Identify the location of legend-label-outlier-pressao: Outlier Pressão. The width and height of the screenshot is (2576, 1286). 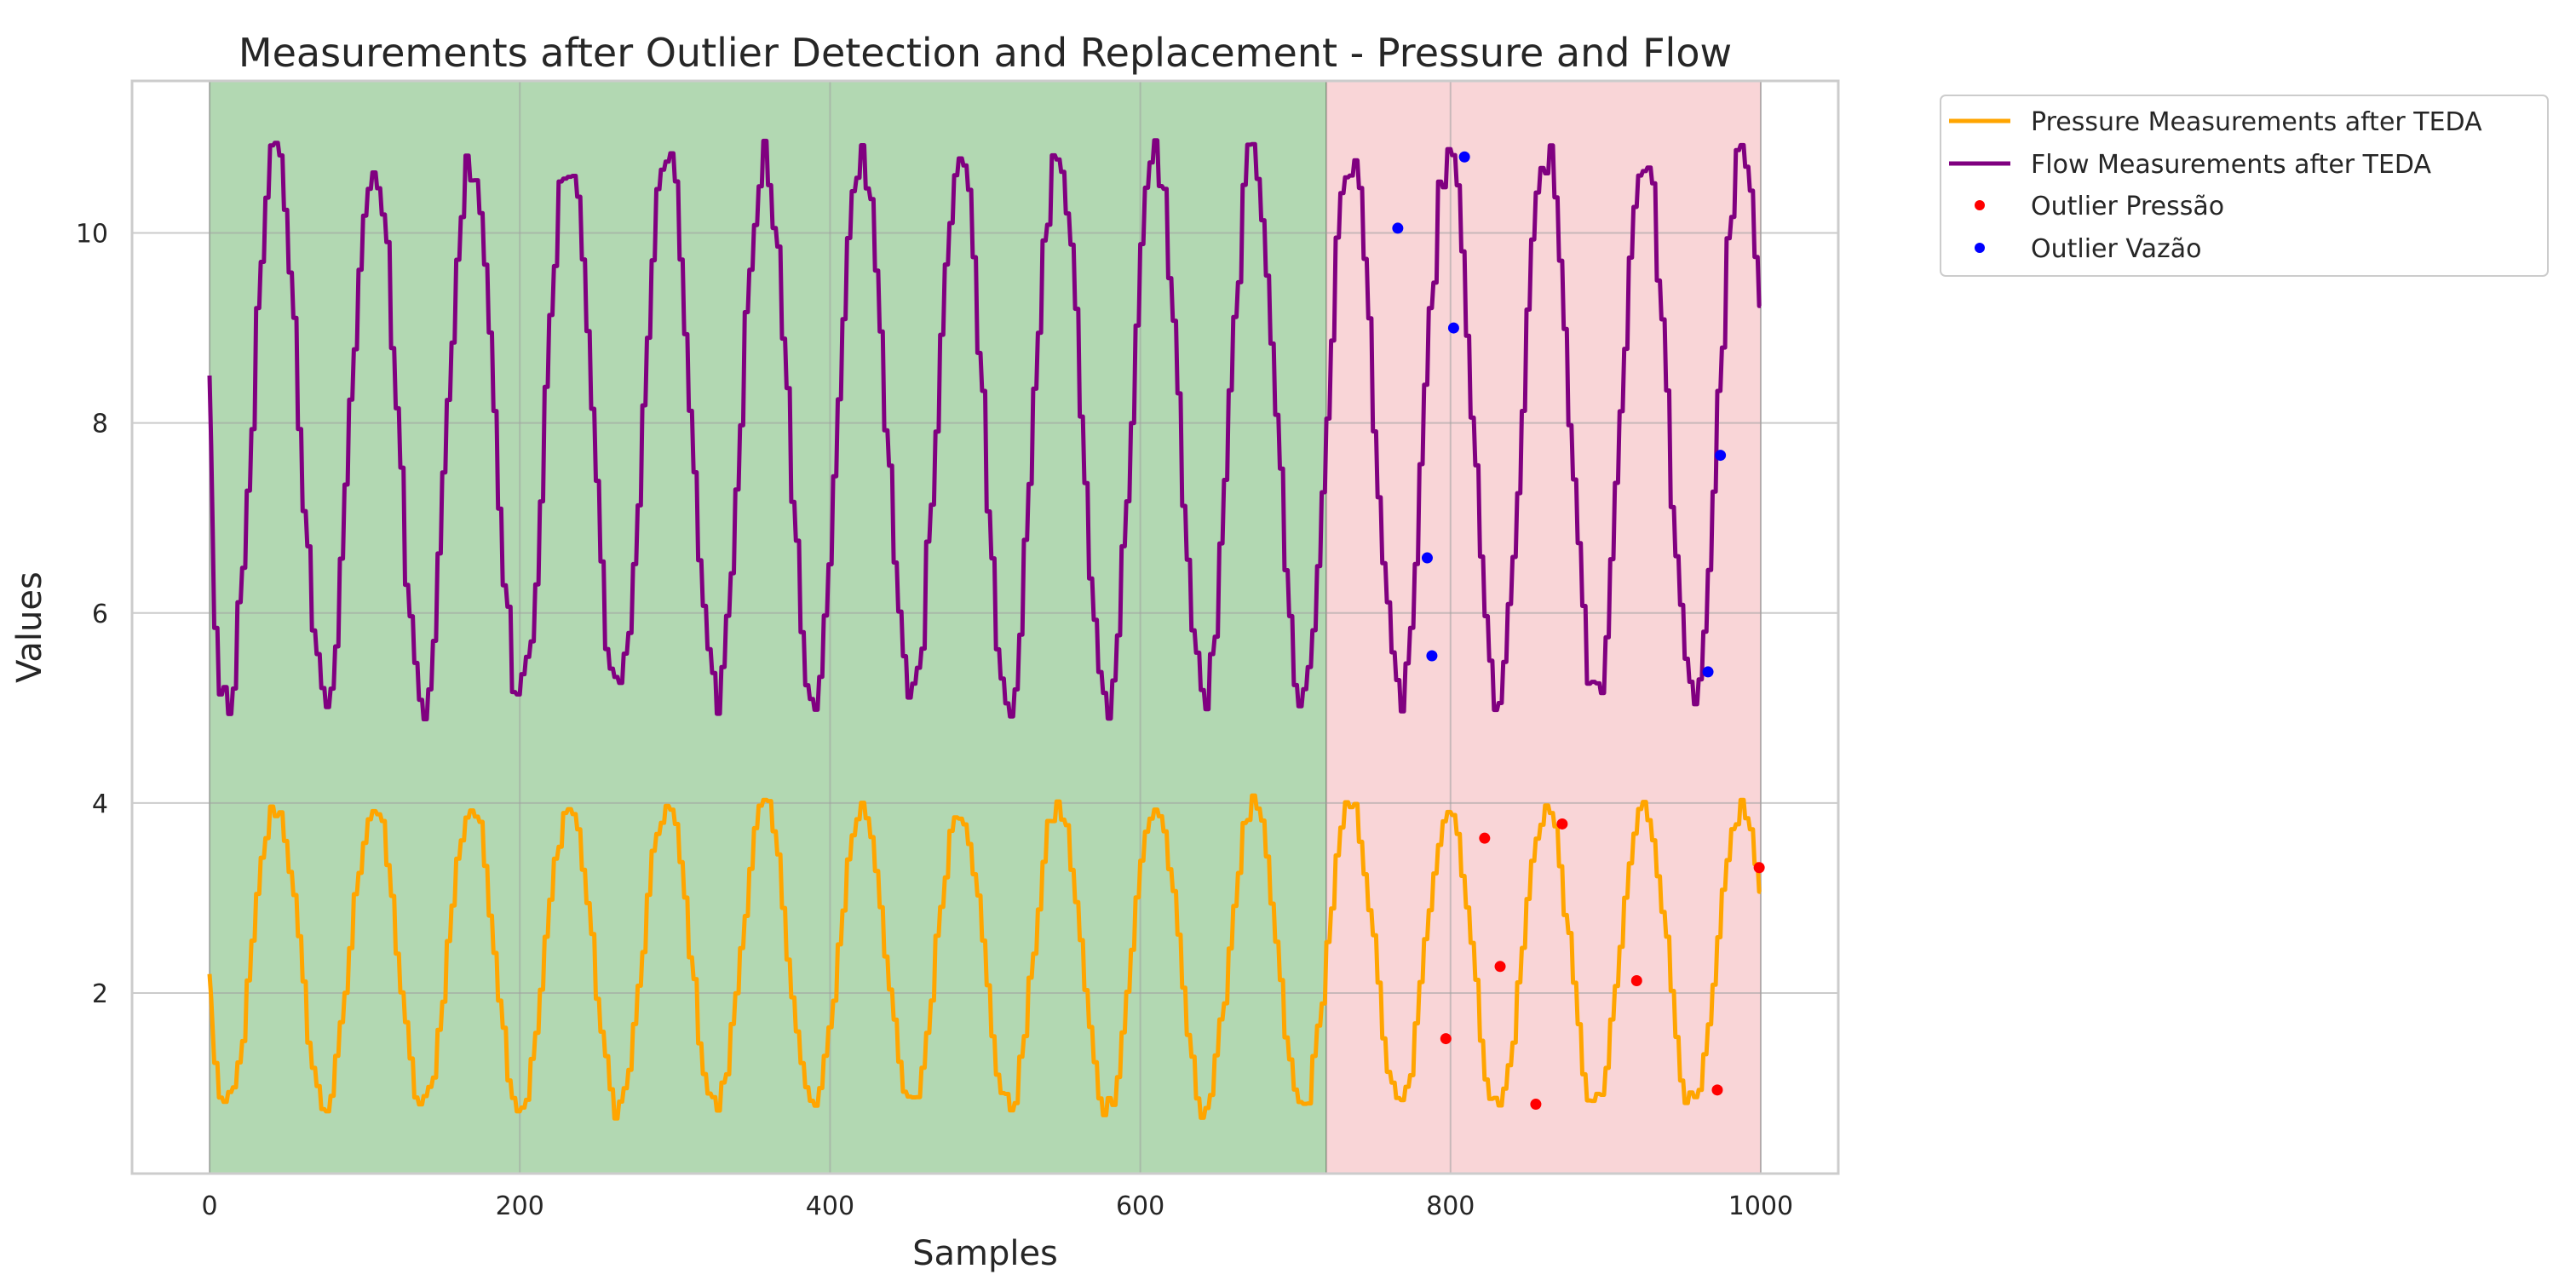
(2127, 206).